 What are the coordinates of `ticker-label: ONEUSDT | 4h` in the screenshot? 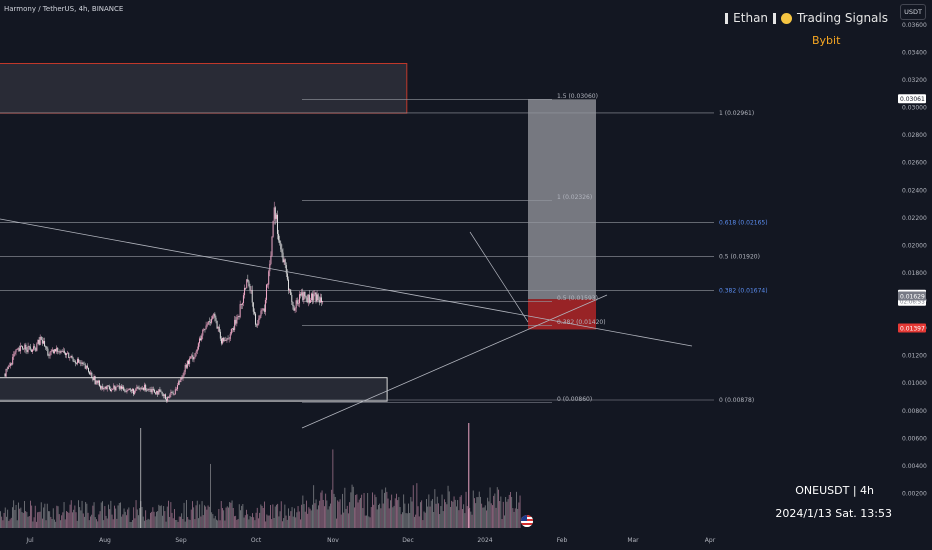 It's located at (834, 490).